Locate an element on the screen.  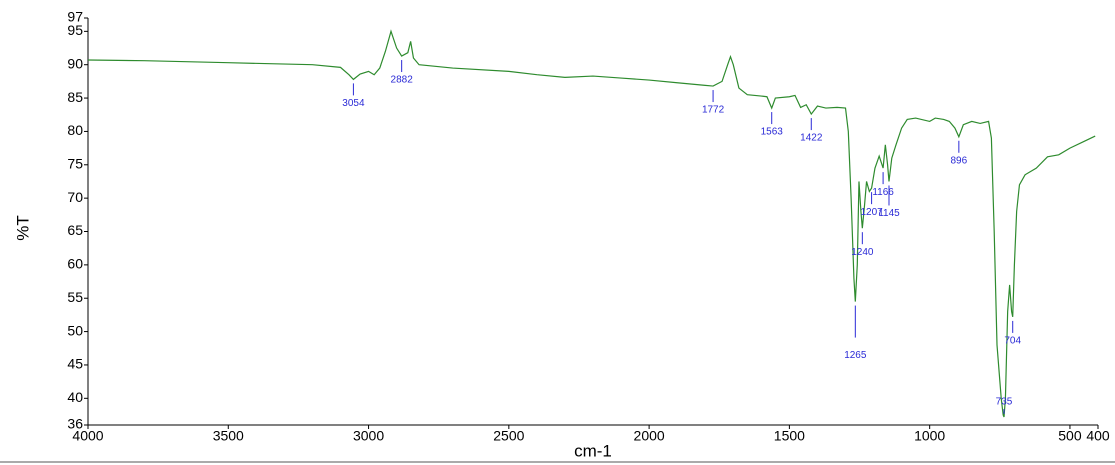
peak-label: 1240 is located at coordinates (862, 252).